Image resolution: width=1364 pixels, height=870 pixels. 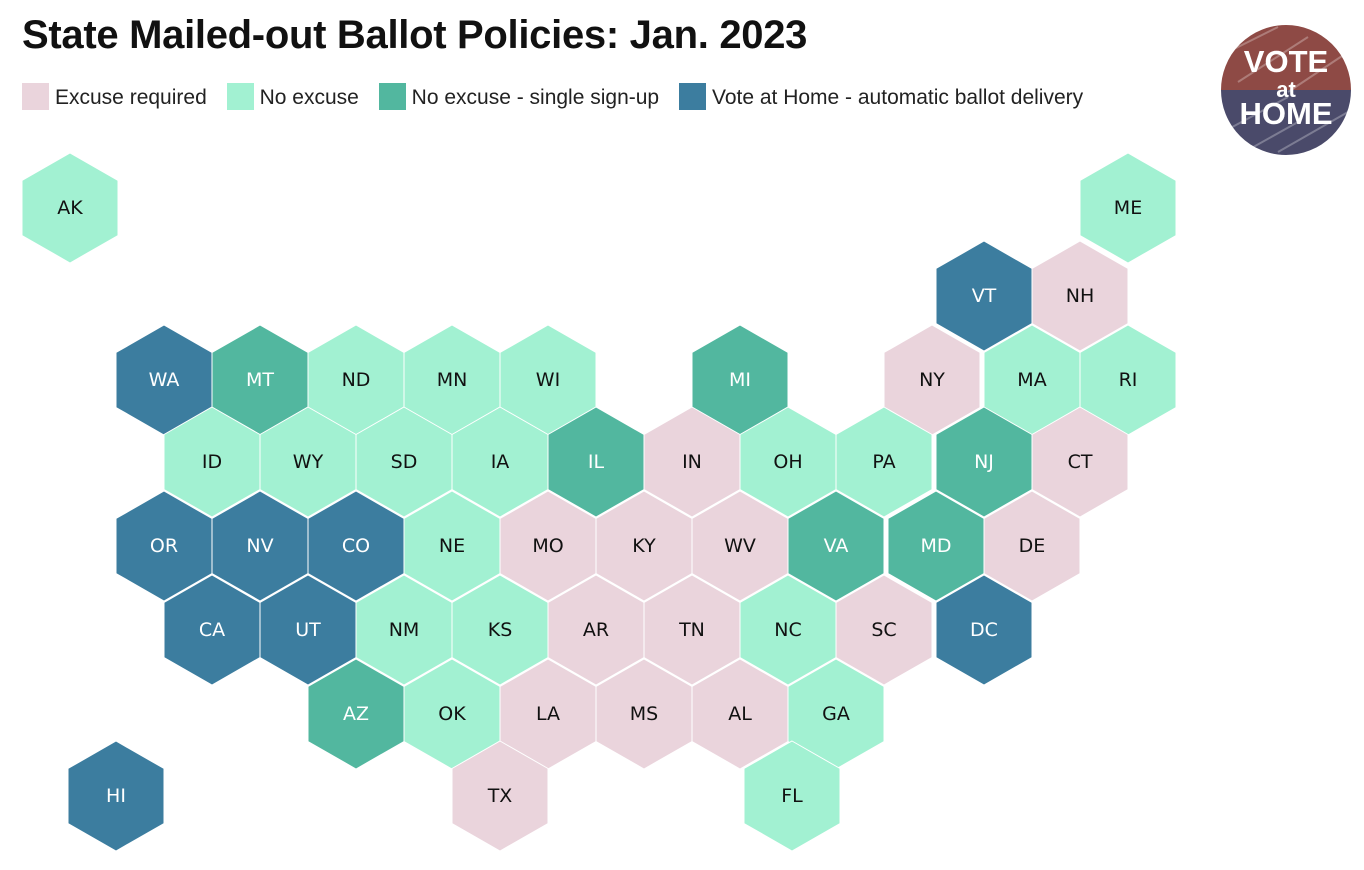 I want to click on state-hex-nh, so click(x=1080, y=296).